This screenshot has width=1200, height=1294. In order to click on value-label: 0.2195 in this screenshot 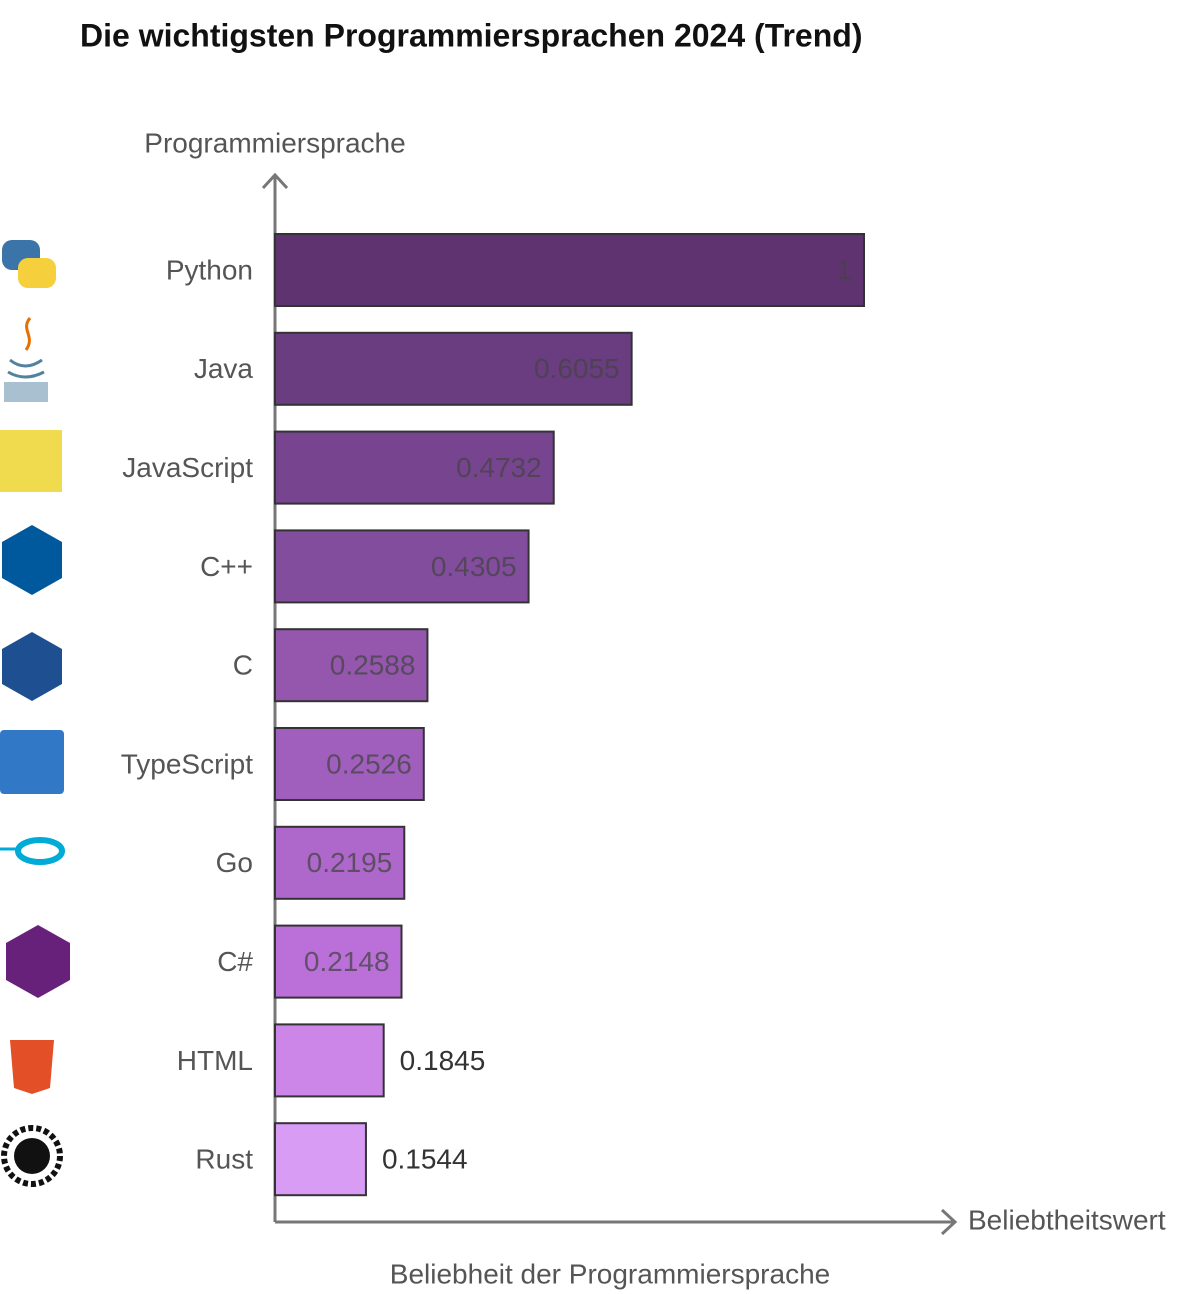, I will do `click(350, 862)`.